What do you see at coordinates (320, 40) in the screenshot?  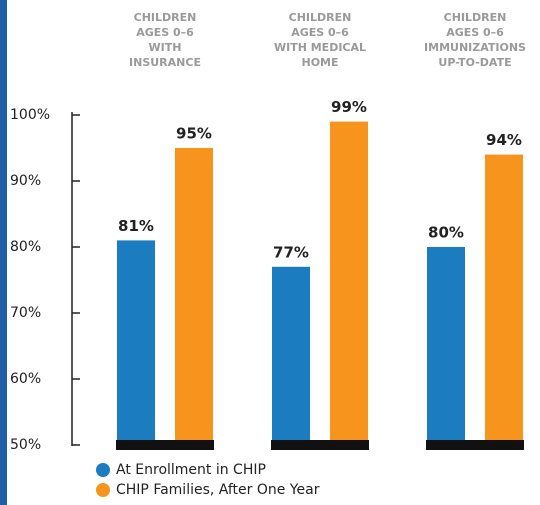 I see `category-label: CHILDREN AGES 0–6 WITH MEDICAL HOME` at bounding box center [320, 40].